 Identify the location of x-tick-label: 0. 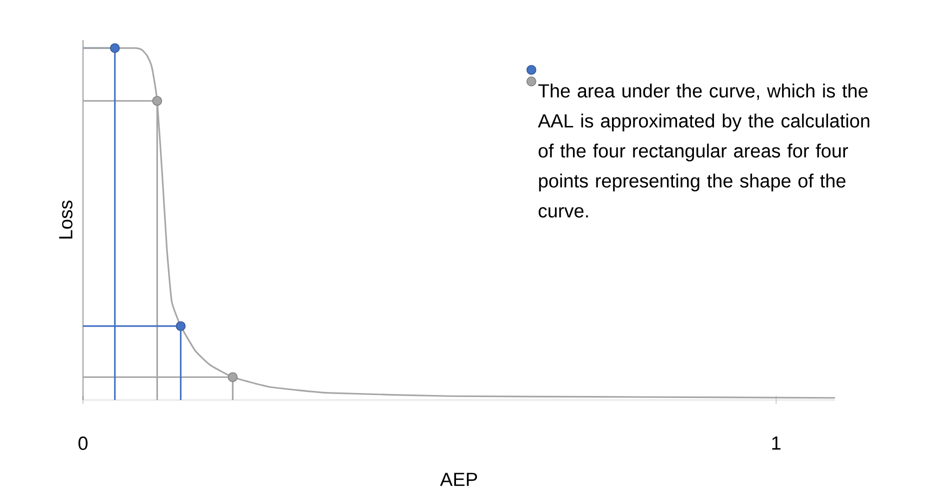
(83, 443).